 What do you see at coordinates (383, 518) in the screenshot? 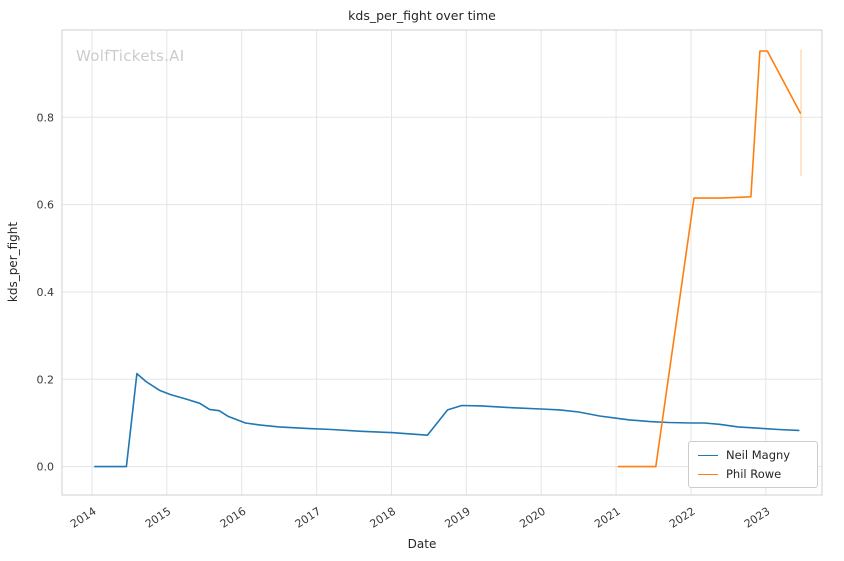
I see `svg-text: 2018` at bounding box center [383, 518].